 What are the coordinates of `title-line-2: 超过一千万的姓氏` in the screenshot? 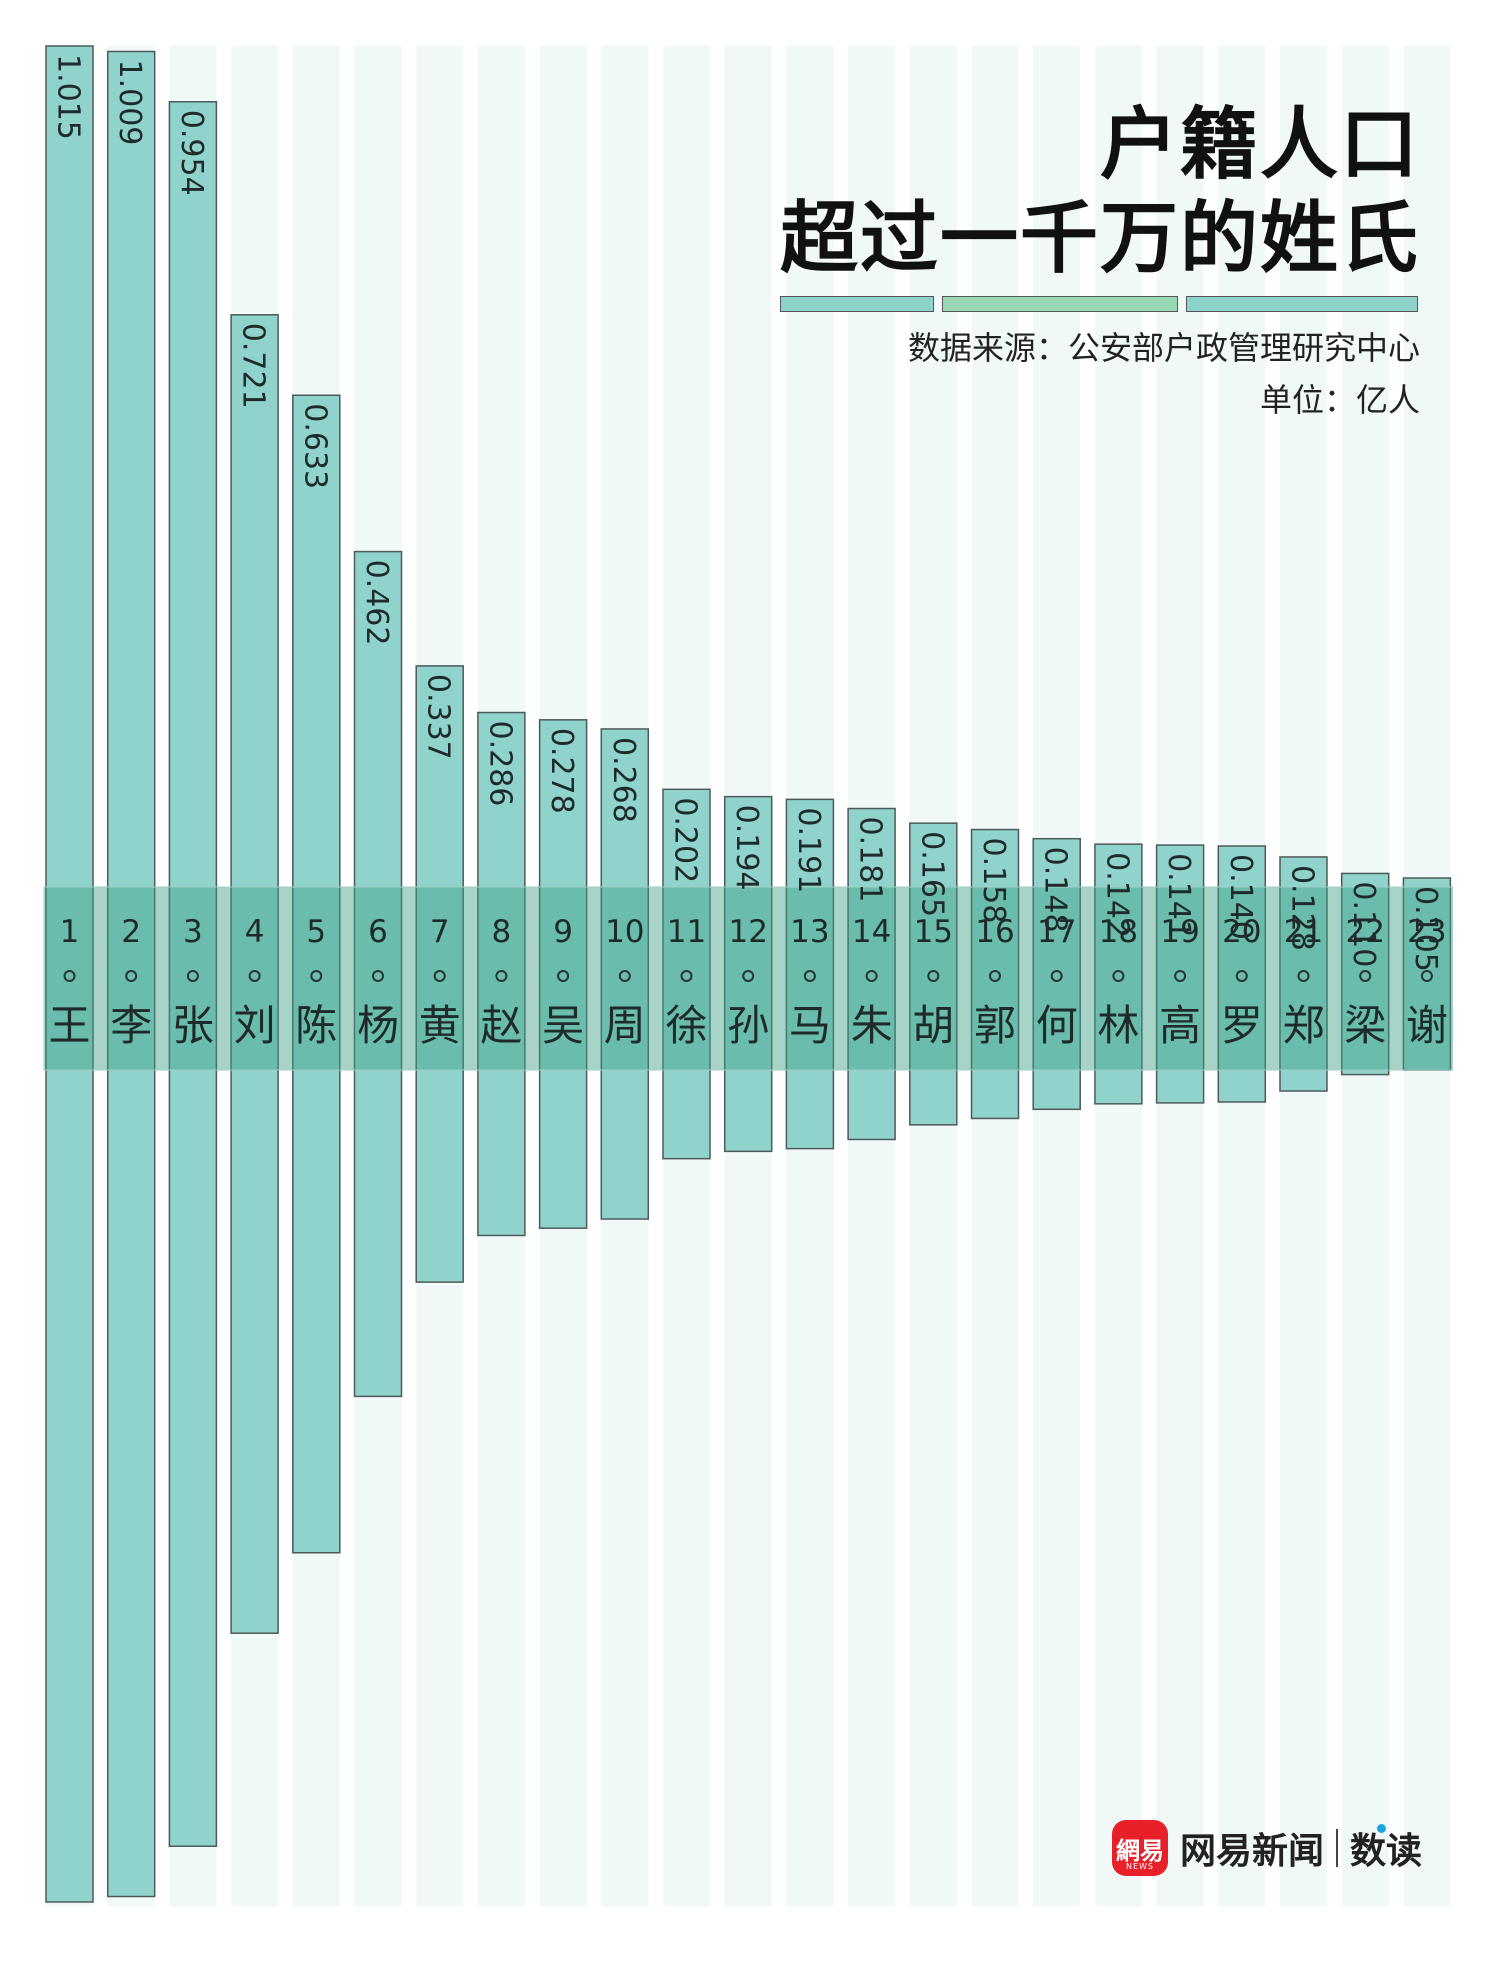 It's located at (1100, 239).